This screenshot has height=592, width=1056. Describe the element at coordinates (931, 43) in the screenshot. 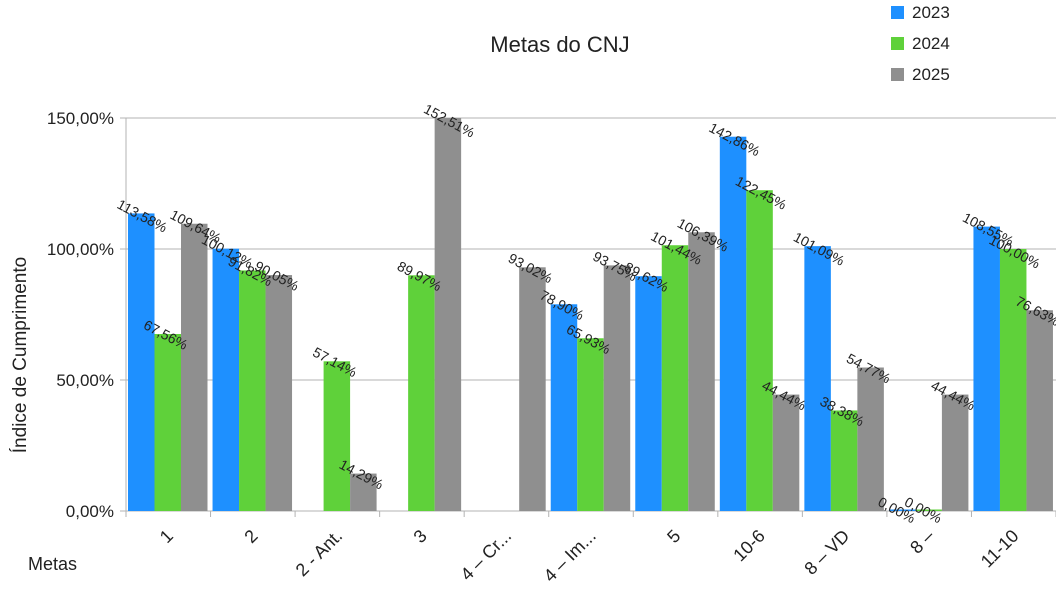

I see `legend-label: 2024` at that location.